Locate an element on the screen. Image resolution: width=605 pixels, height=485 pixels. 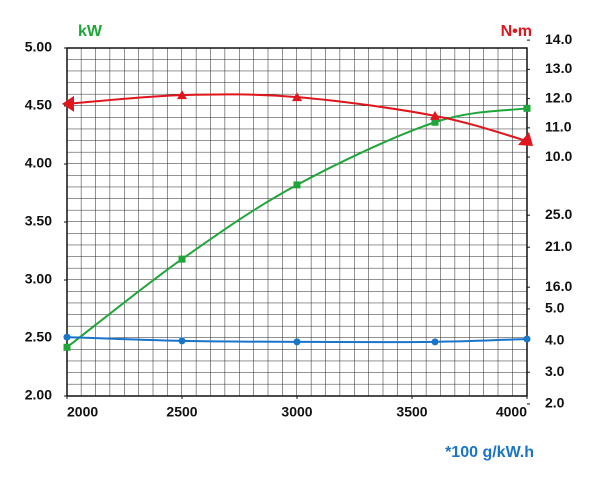
left-unit: kW is located at coordinates (90, 31).